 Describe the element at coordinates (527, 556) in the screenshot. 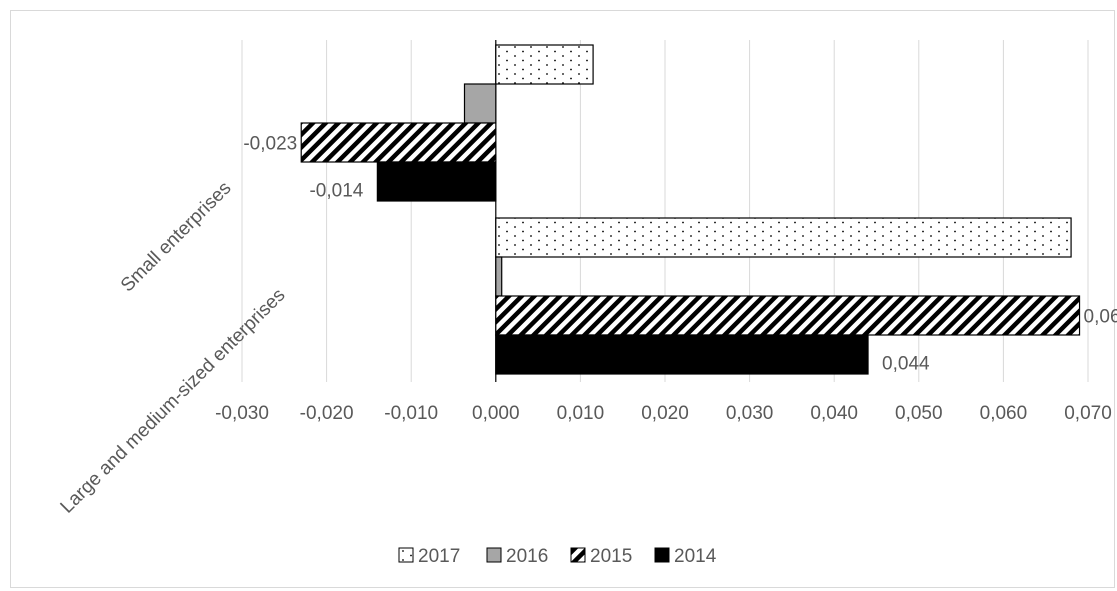

I see `legend-label-2016: 2016` at that location.